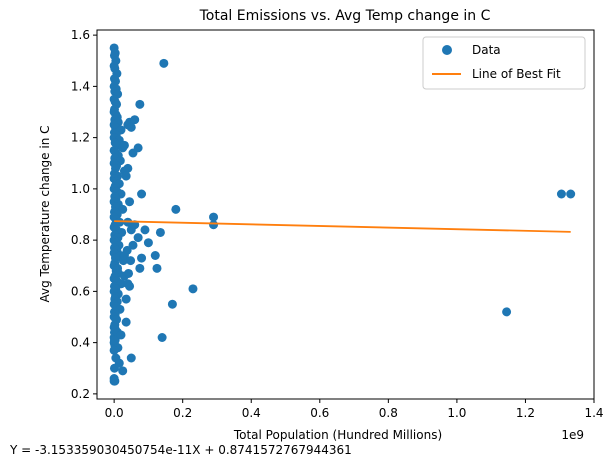 This screenshot has height=469, width=606. I want to click on legend-data-label: Data, so click(486, 50).